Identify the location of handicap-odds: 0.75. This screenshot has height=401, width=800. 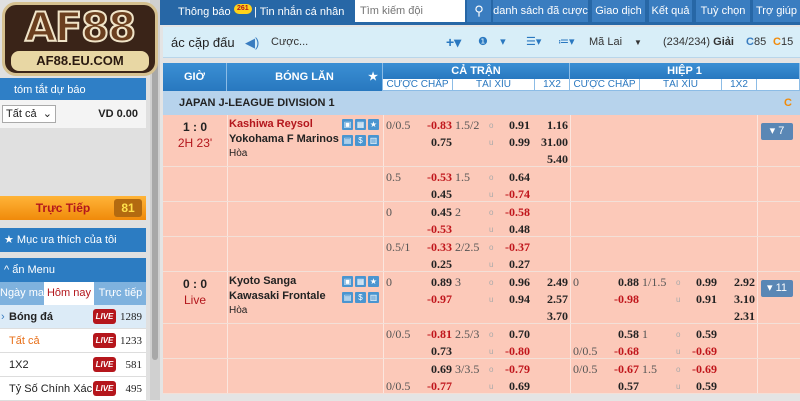
(441, 142).